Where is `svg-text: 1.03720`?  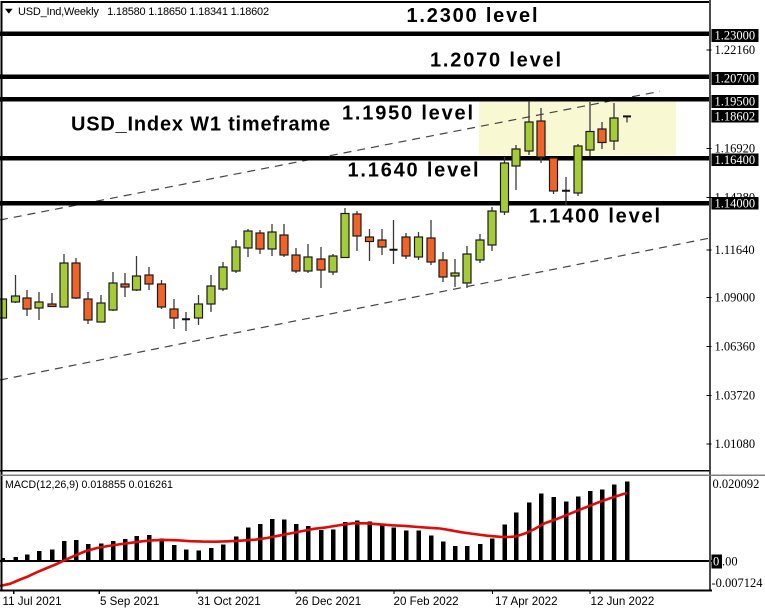 svg-text: 1.03720 is located at coordinates (735, 396).